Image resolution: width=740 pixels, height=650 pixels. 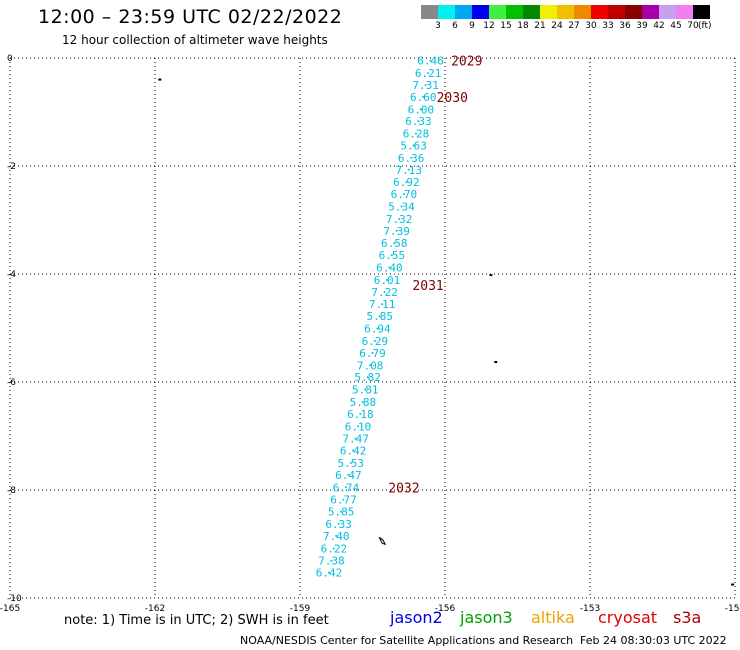 I want to click on time-label: 2029, so click(x=466, y=62).